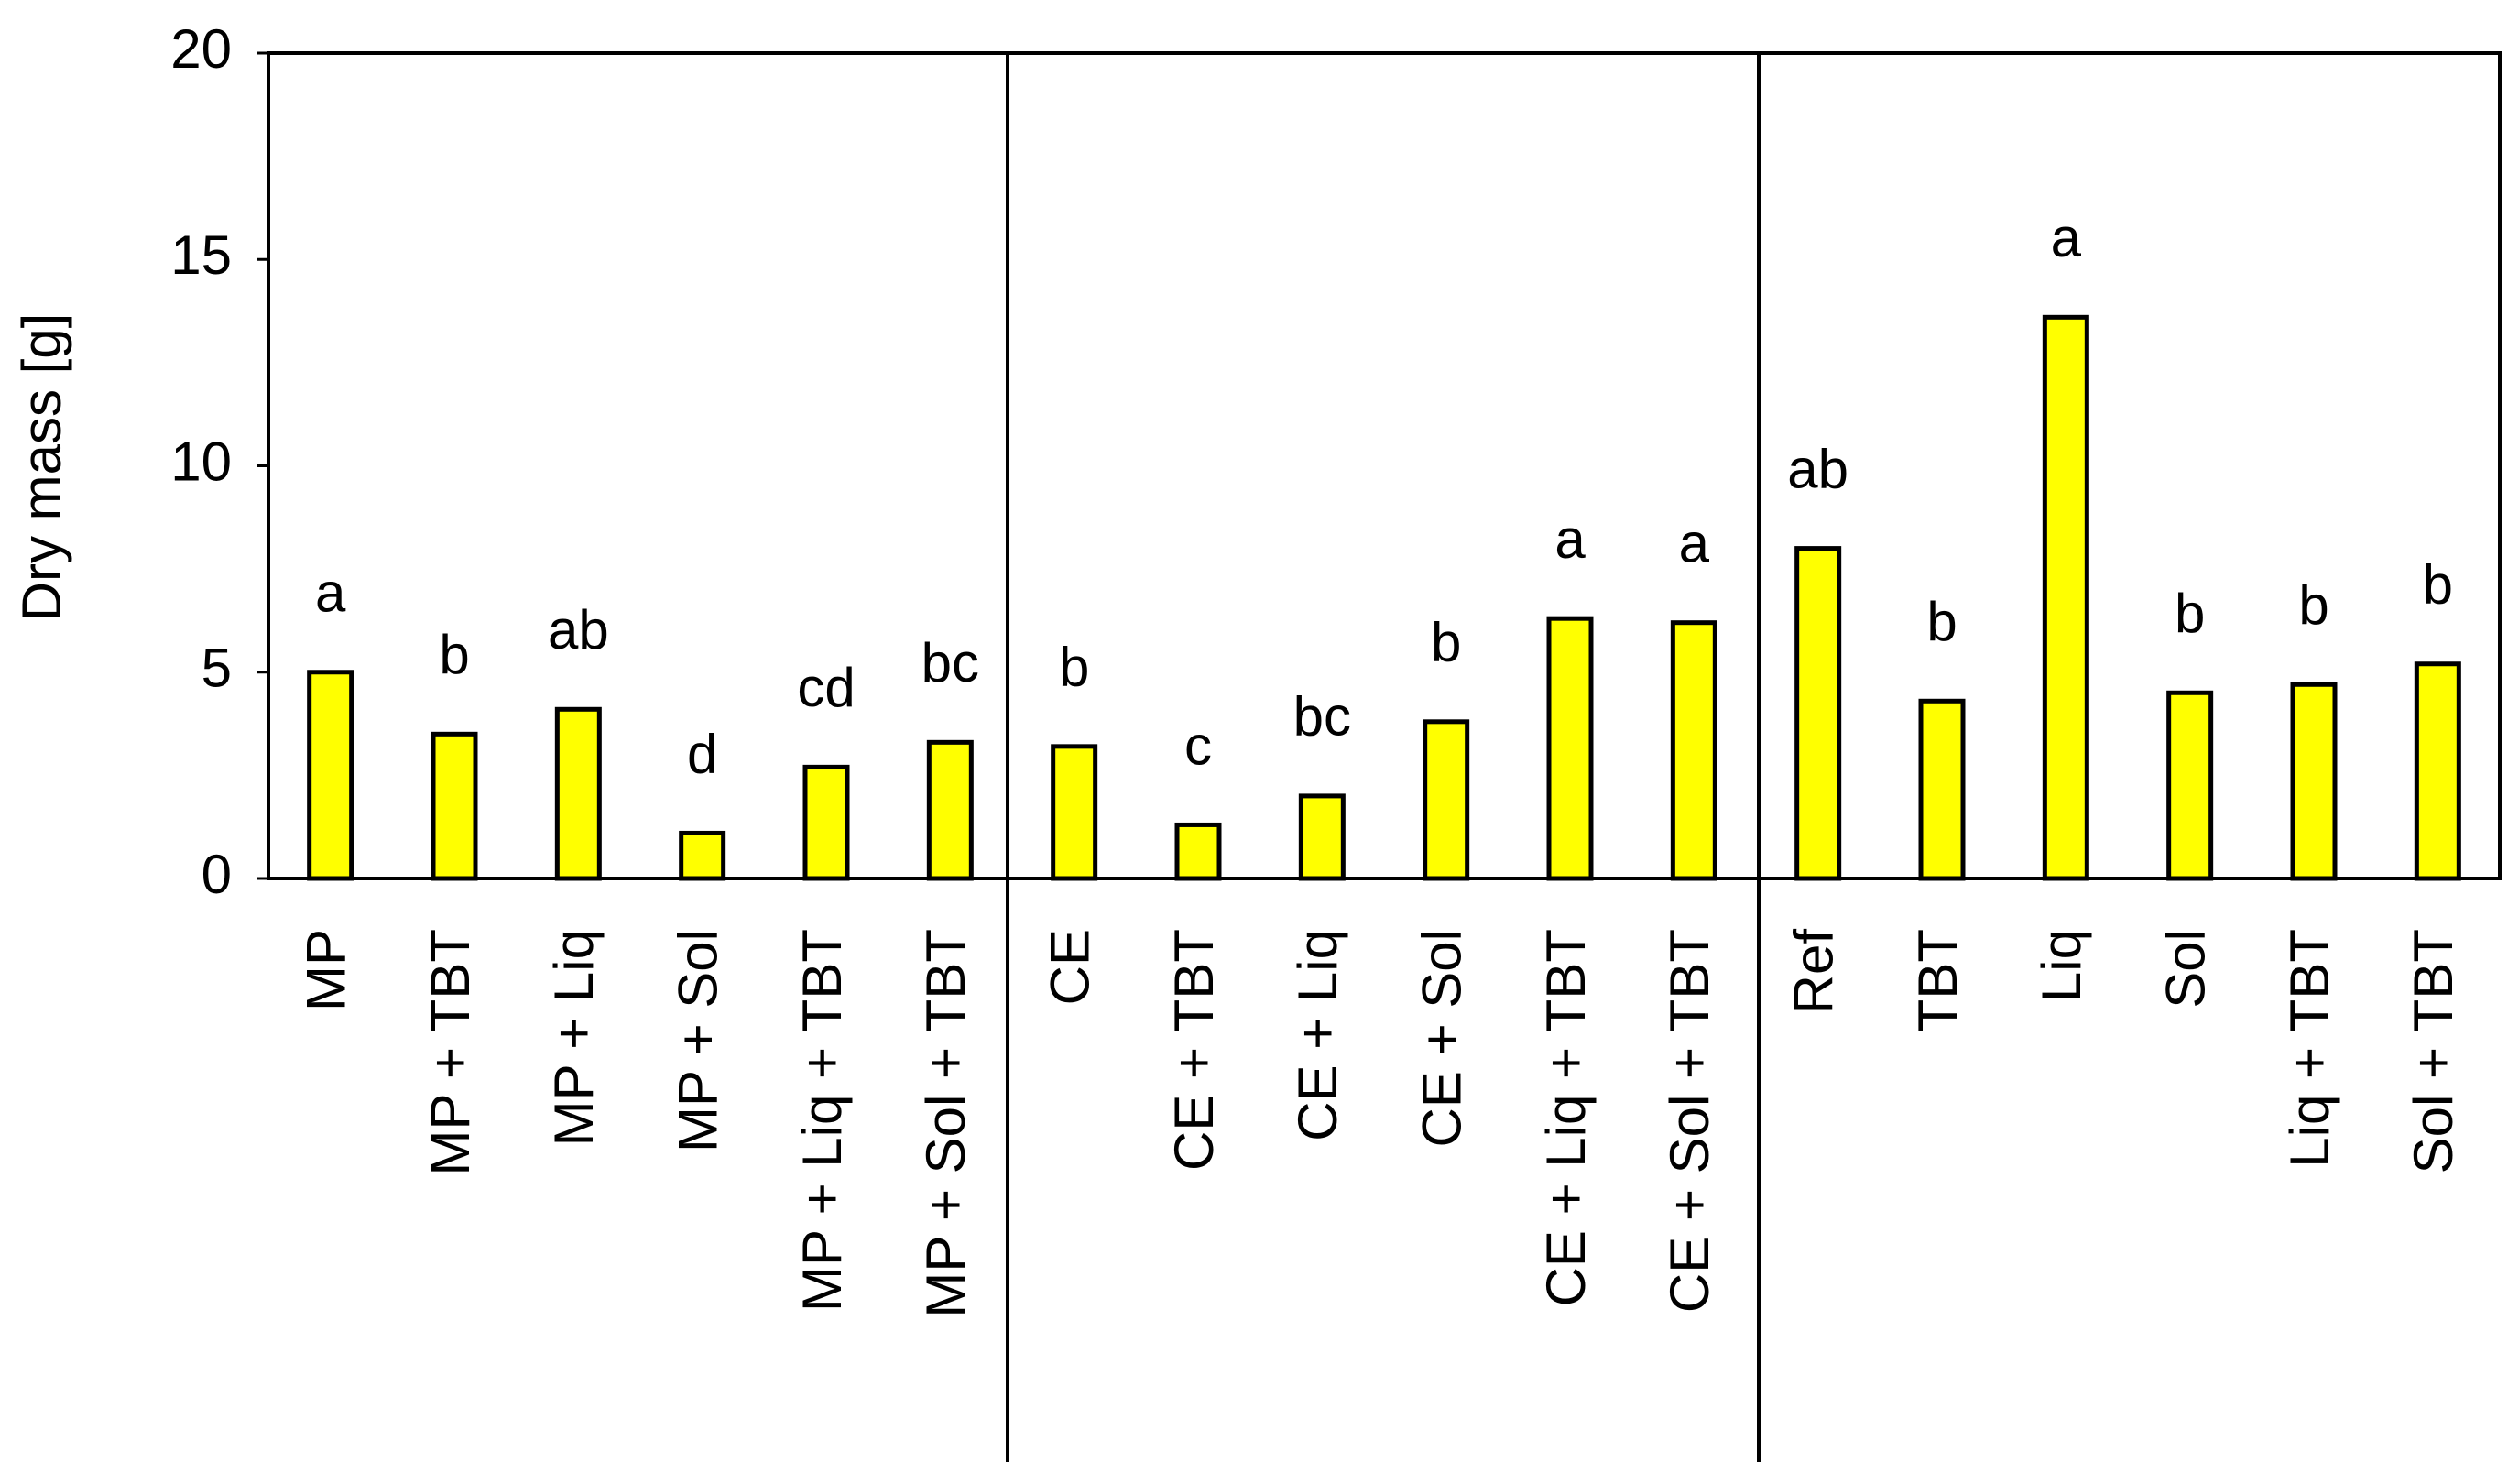 The image size is (2519, 1484). Describe the element at coordinates (201, 462) in the screenshot. I see `y-tick-label: 10` at that location.